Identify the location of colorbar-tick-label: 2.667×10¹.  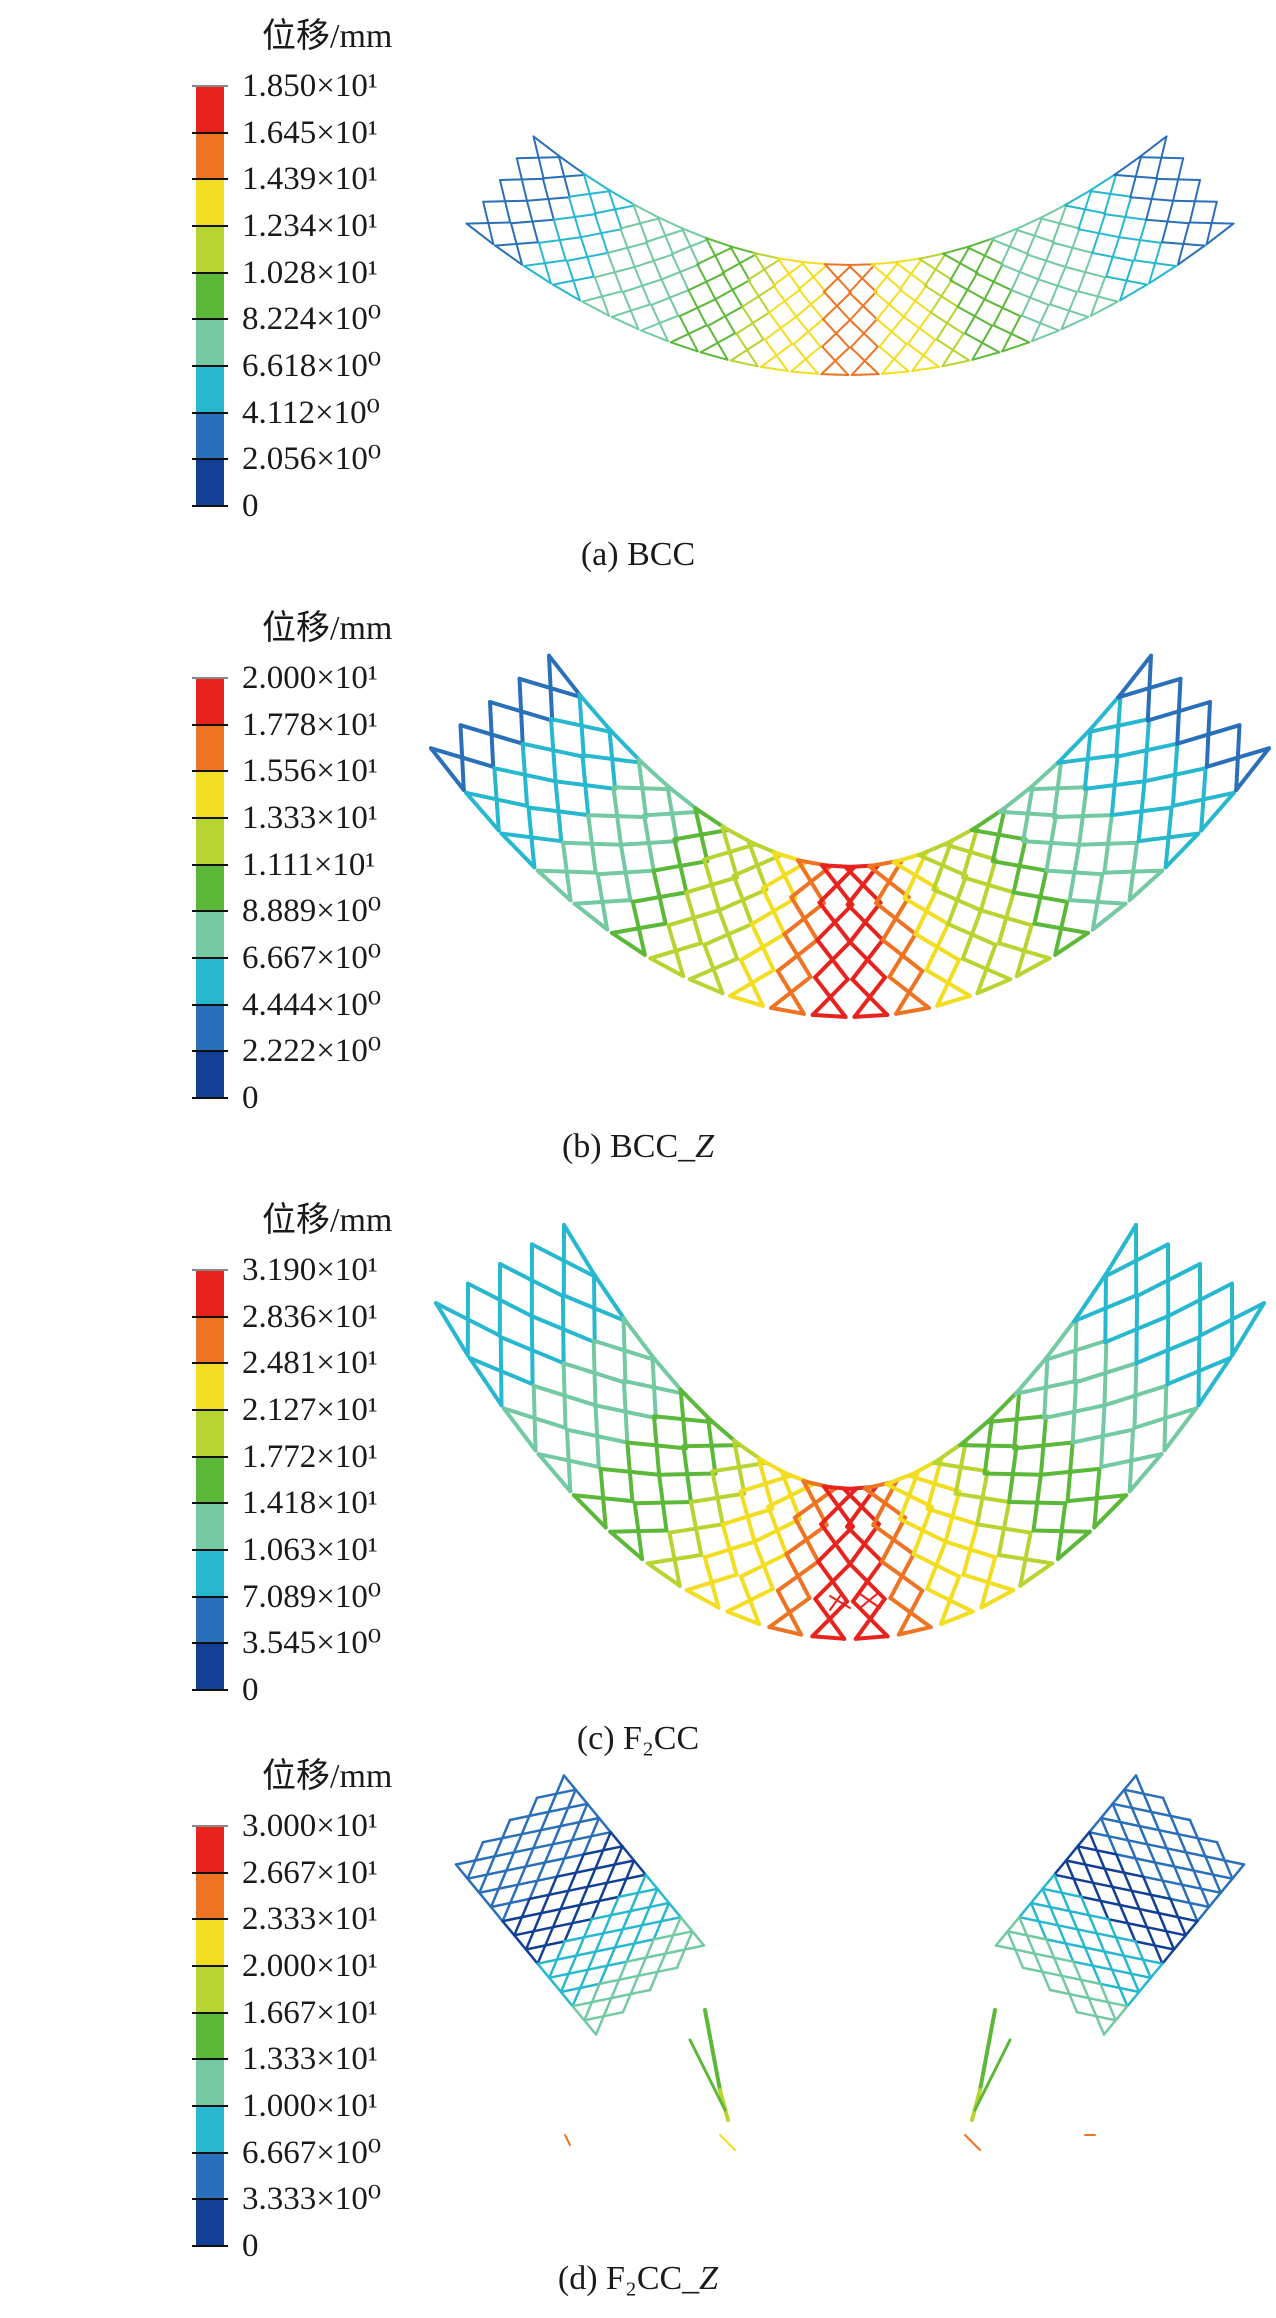
(310, 1873).